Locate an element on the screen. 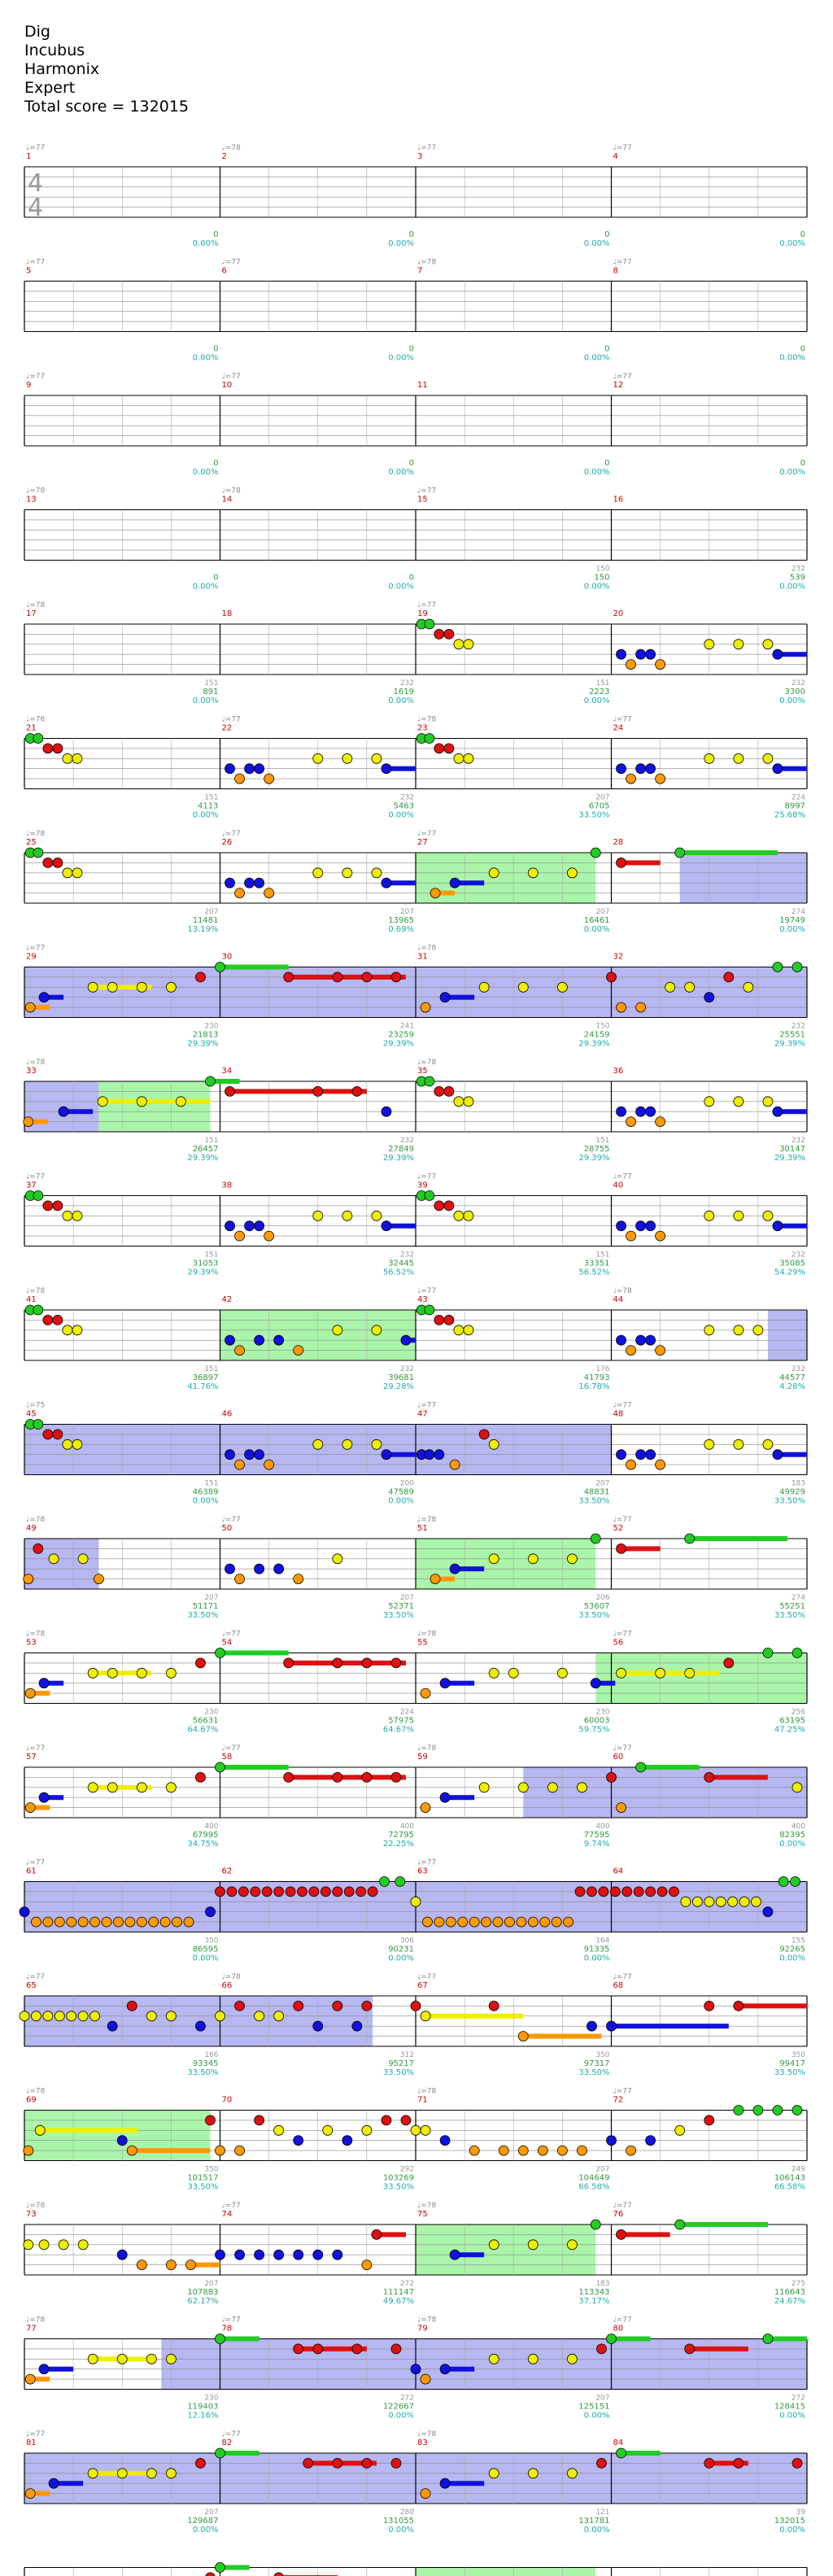  tempo-marker: ♩=77 is located at coordinates (426, 1291).